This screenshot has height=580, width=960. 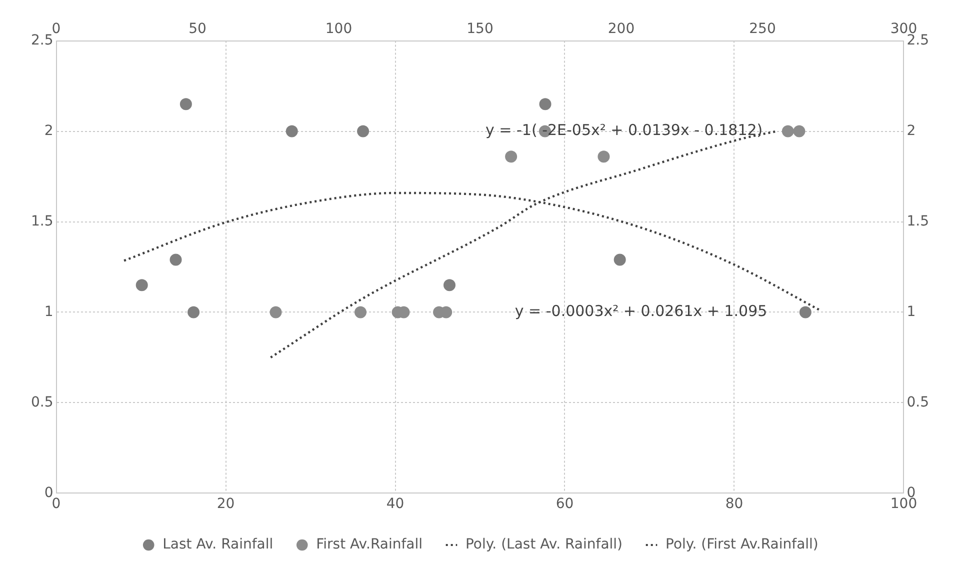 I want to click on y-tick-label: 0.5, so click(x=42, y=402).